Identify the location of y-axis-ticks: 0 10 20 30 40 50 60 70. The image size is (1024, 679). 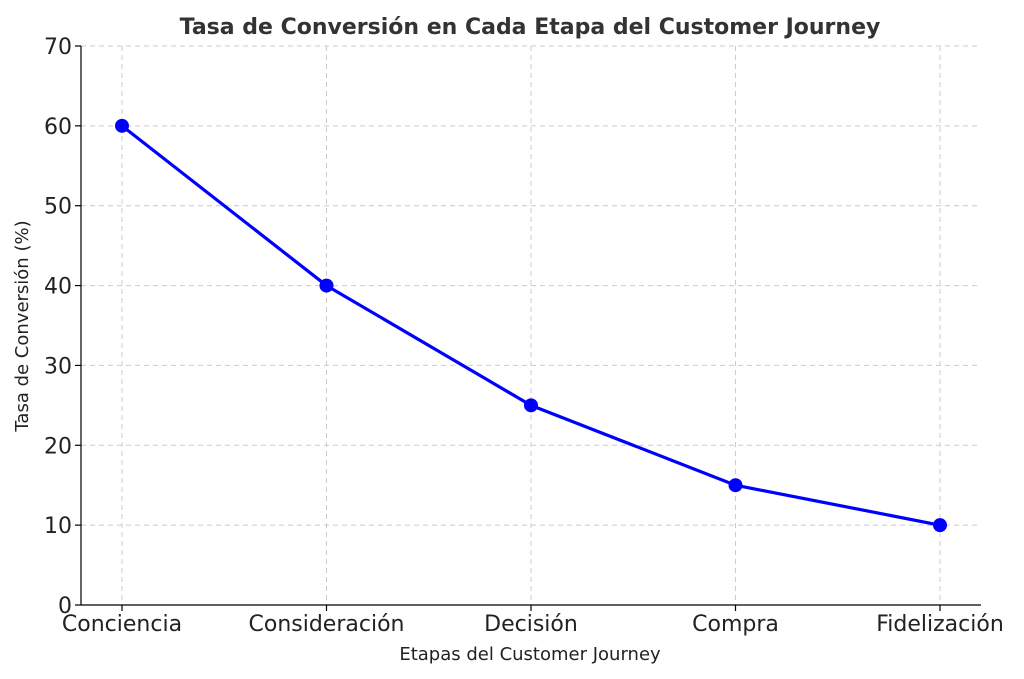
(62, 327).